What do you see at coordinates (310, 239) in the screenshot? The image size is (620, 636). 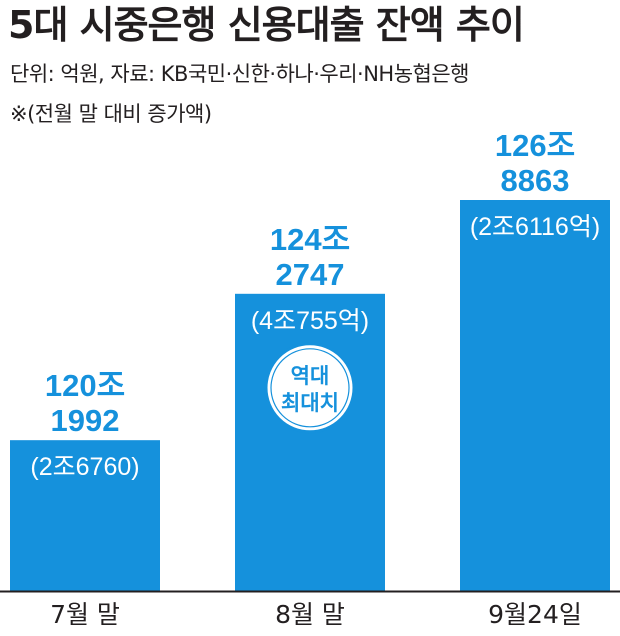 I see `value-label-2-line1: 124조` at bounding box center [310, 239].